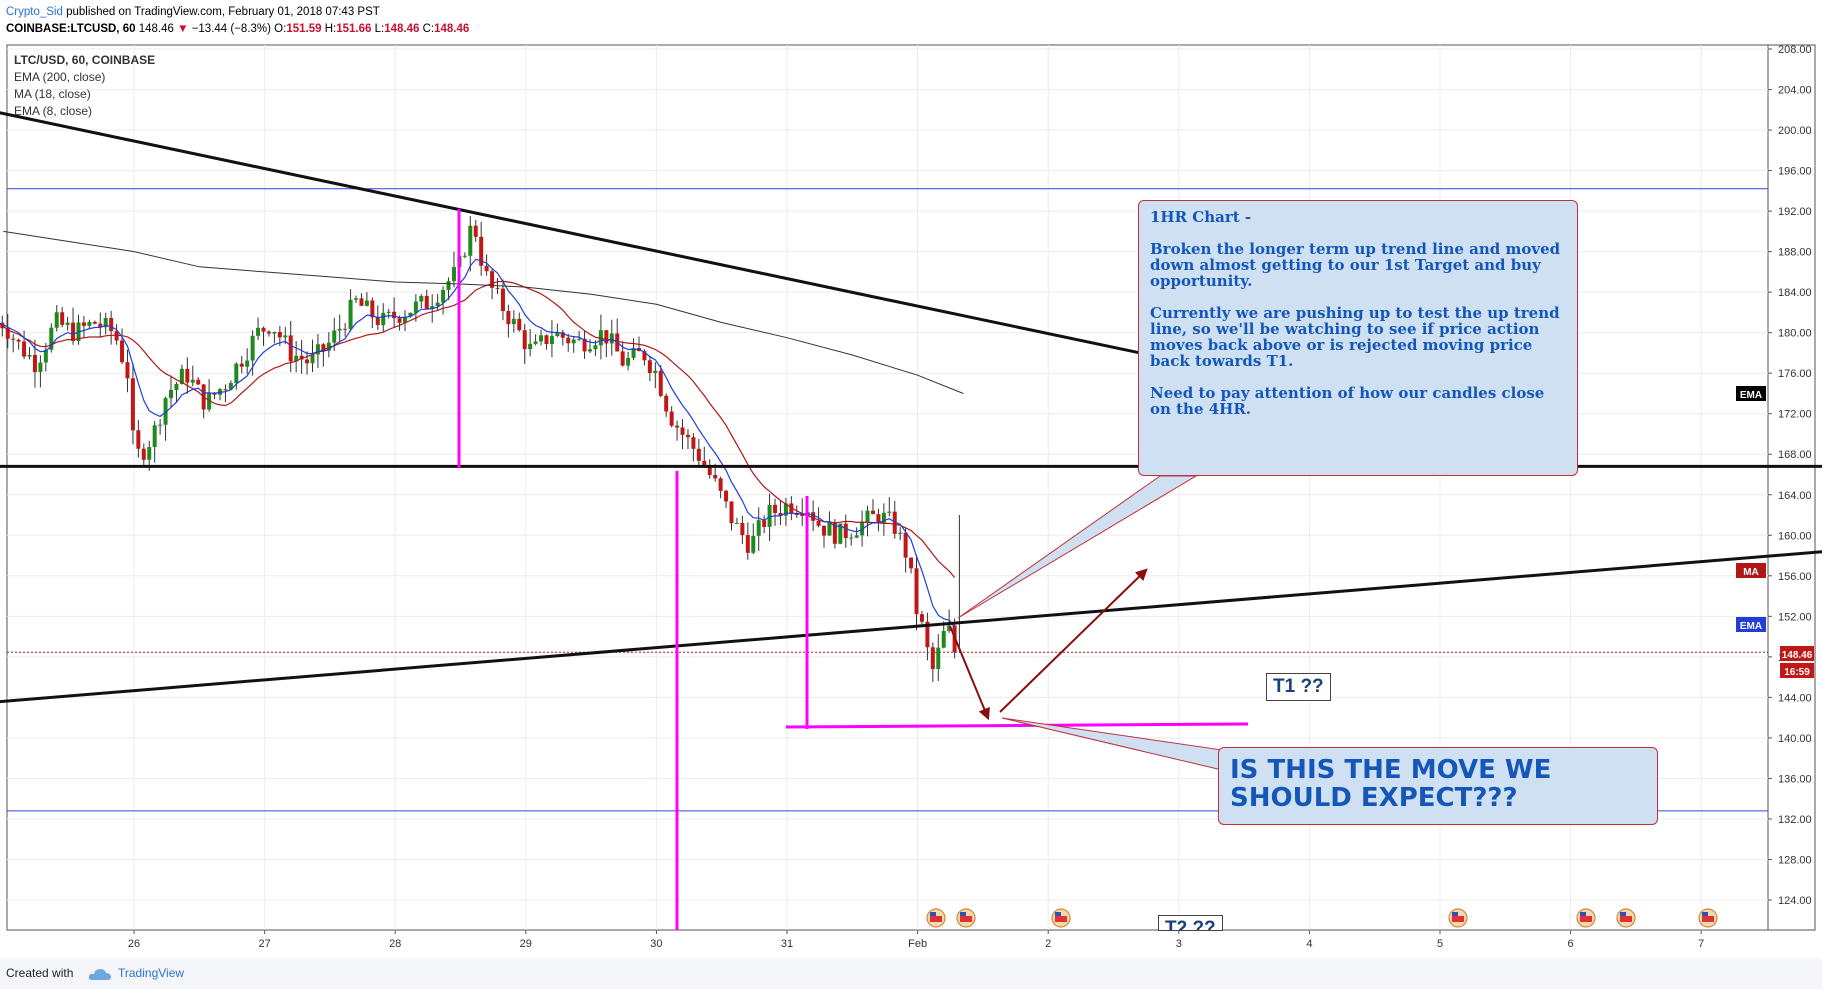 This screenshot has height=989, width=1822. Describe the element at coordinates (969, 673) in the screenshot. I see `arrow-down` at that location.